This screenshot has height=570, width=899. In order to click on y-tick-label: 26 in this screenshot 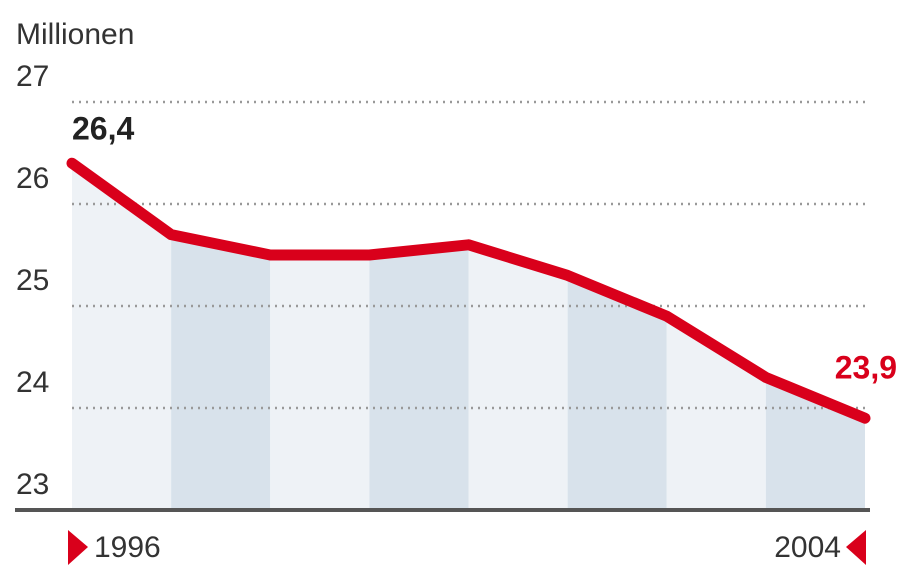, I will do `click(32, 178)`.